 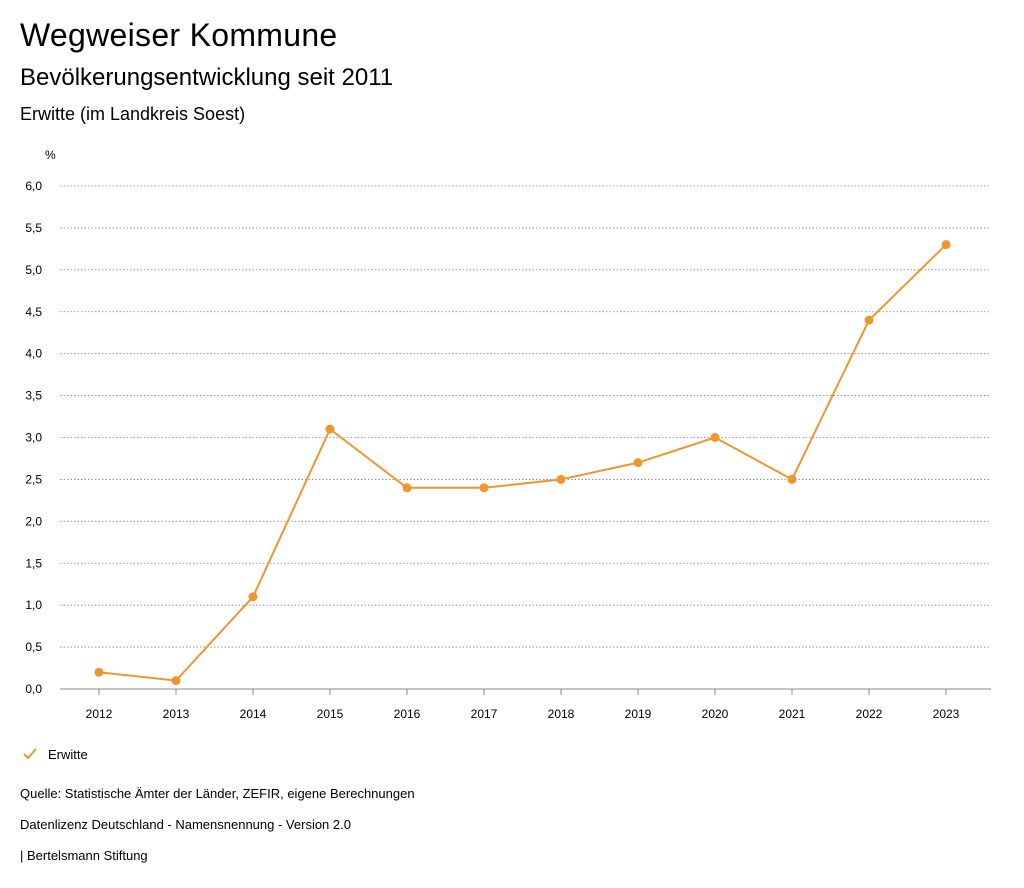 I want to click on x-tick-label: 2017, so click(x=484, y=714).